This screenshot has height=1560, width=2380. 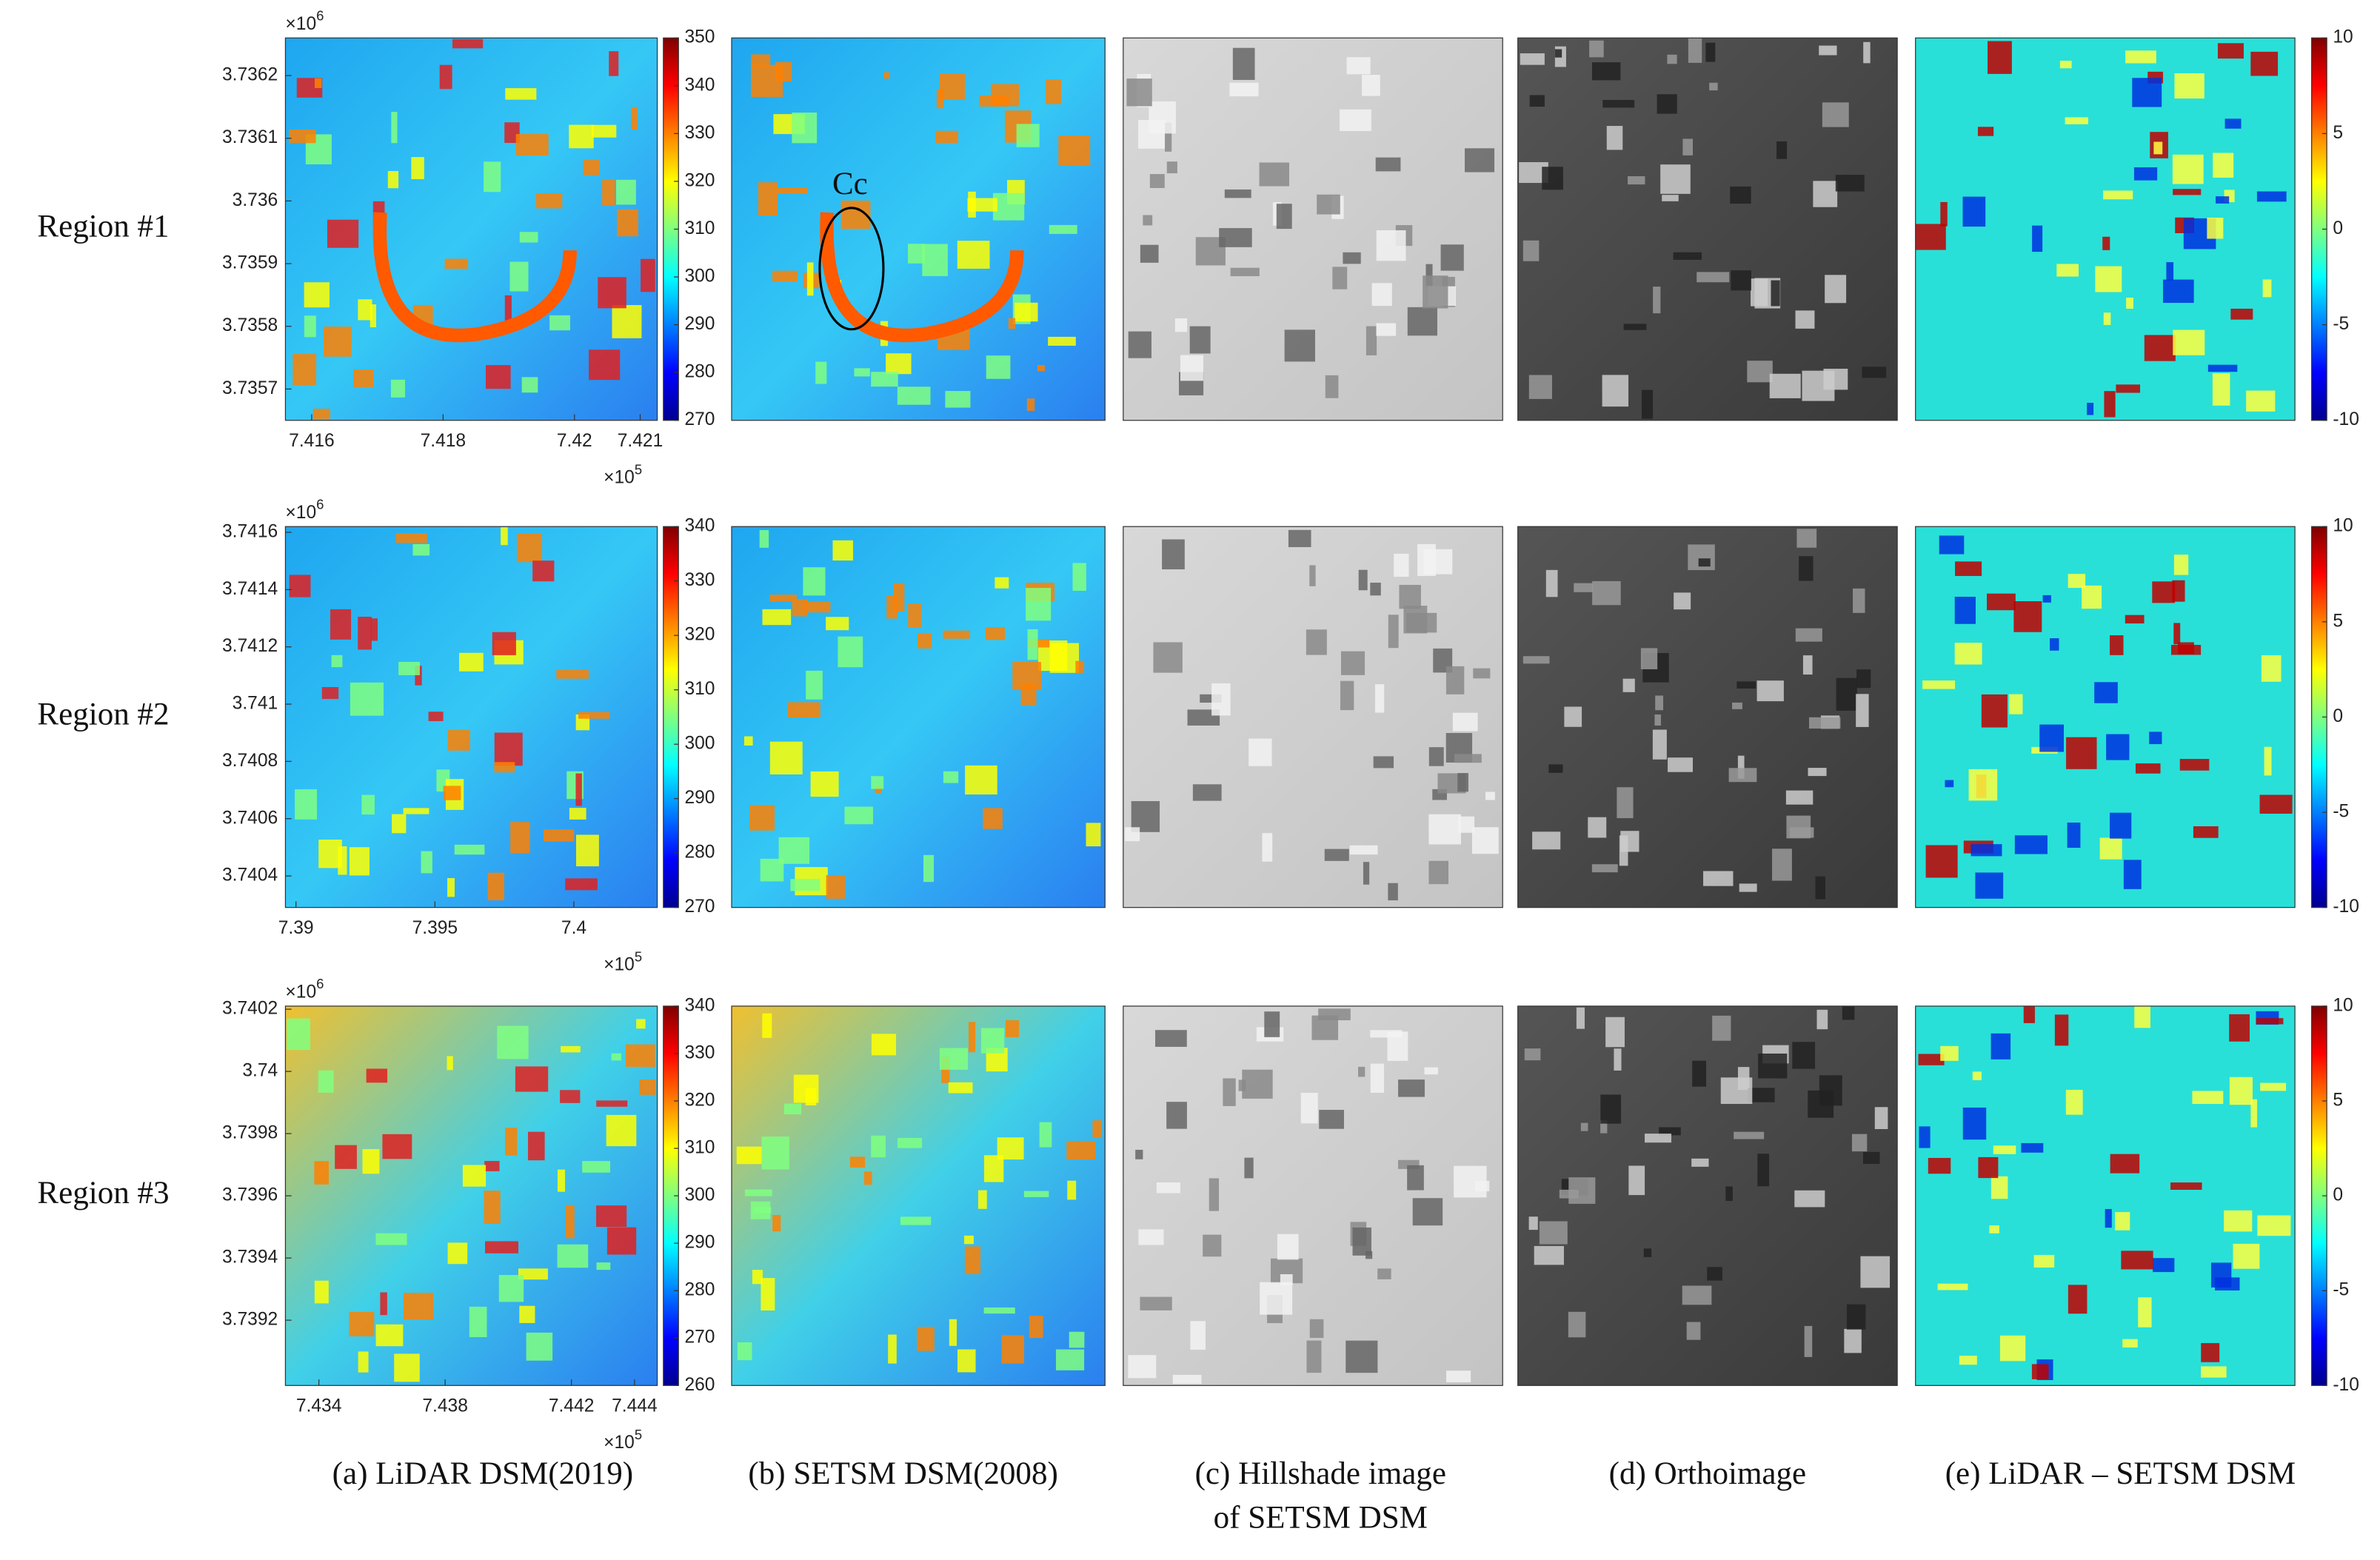 What do you see at coordinates (699, 372) in the screenshot?
I see `colorbar-tick-label: 280` at bounding box center [699, 372].